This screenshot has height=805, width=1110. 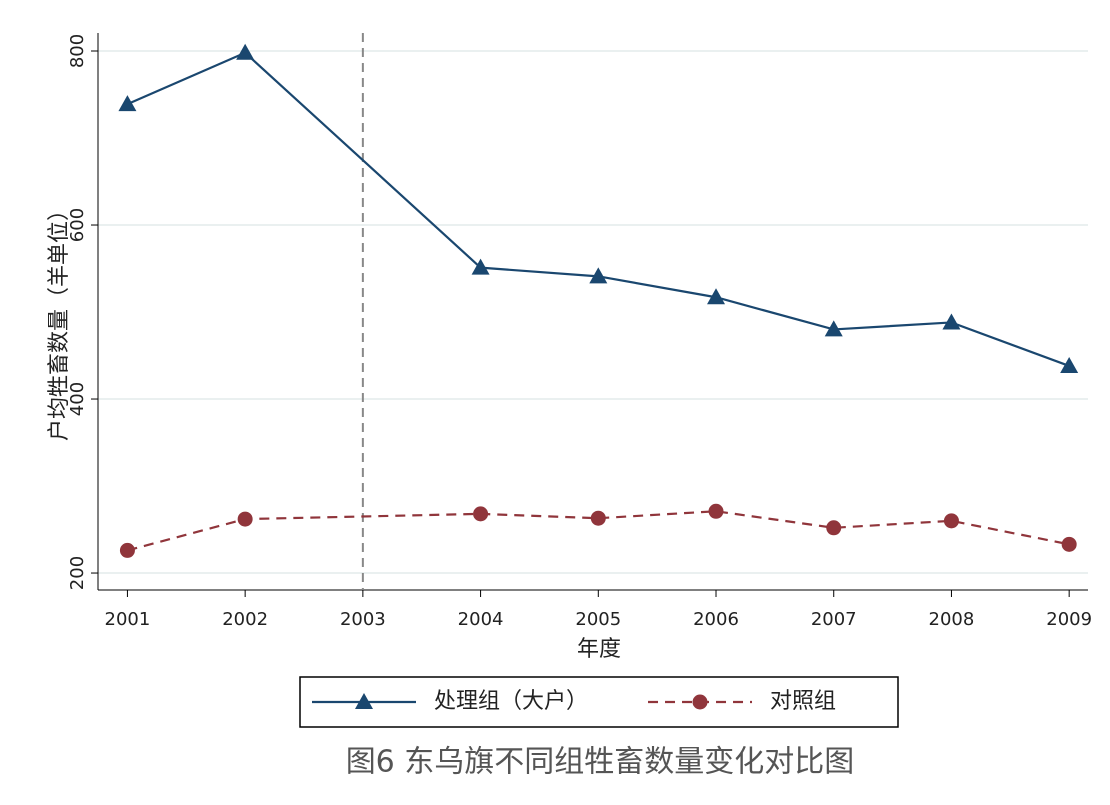 What do you see at coordinates (803, 701) in the screenshot?
I see `legend-label: 对照组` at bounding box center [803, 701].